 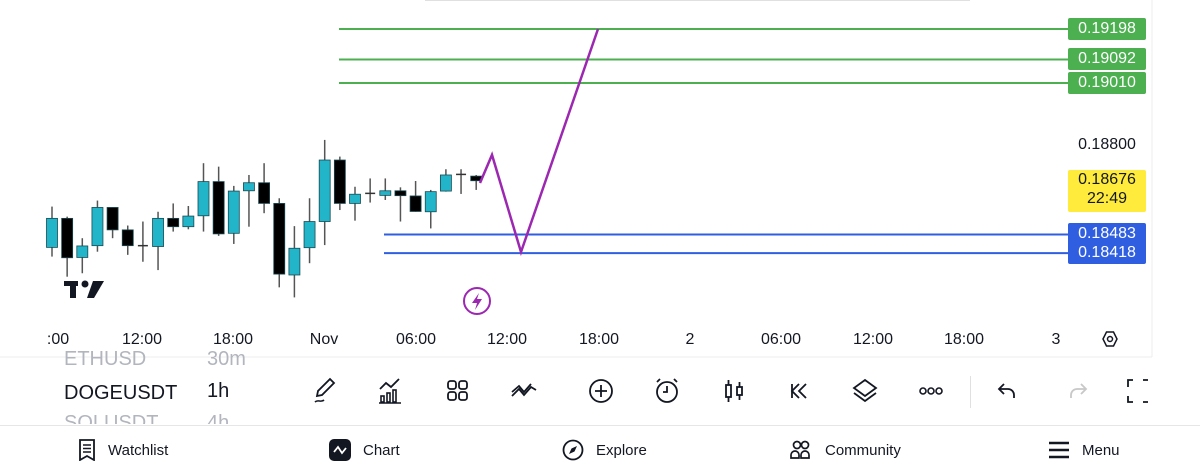 I want to click on fullscreen-button, so click(x=1138, y=391).